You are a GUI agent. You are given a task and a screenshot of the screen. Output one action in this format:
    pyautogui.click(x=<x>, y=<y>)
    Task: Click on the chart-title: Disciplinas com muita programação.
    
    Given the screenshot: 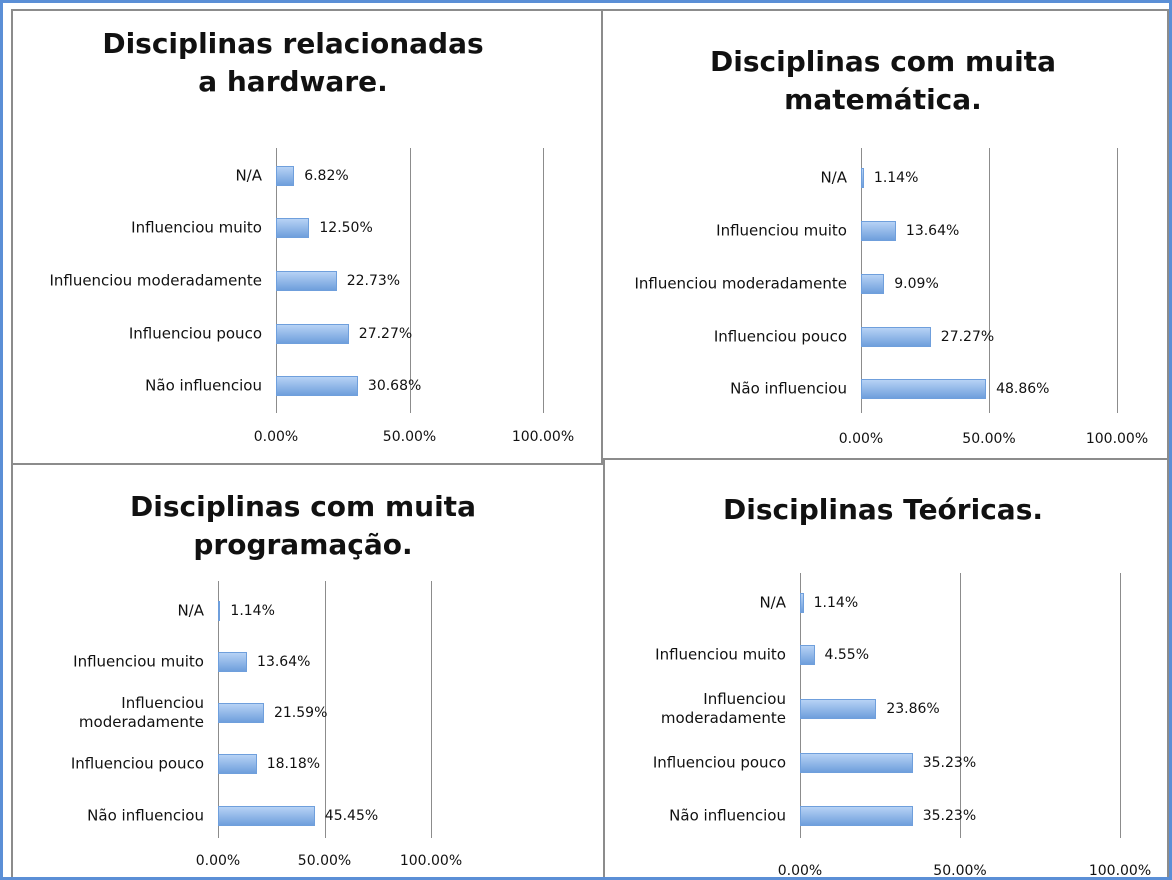 What is the action you would take?
    pyautogui.click(x=303, y=525)
    